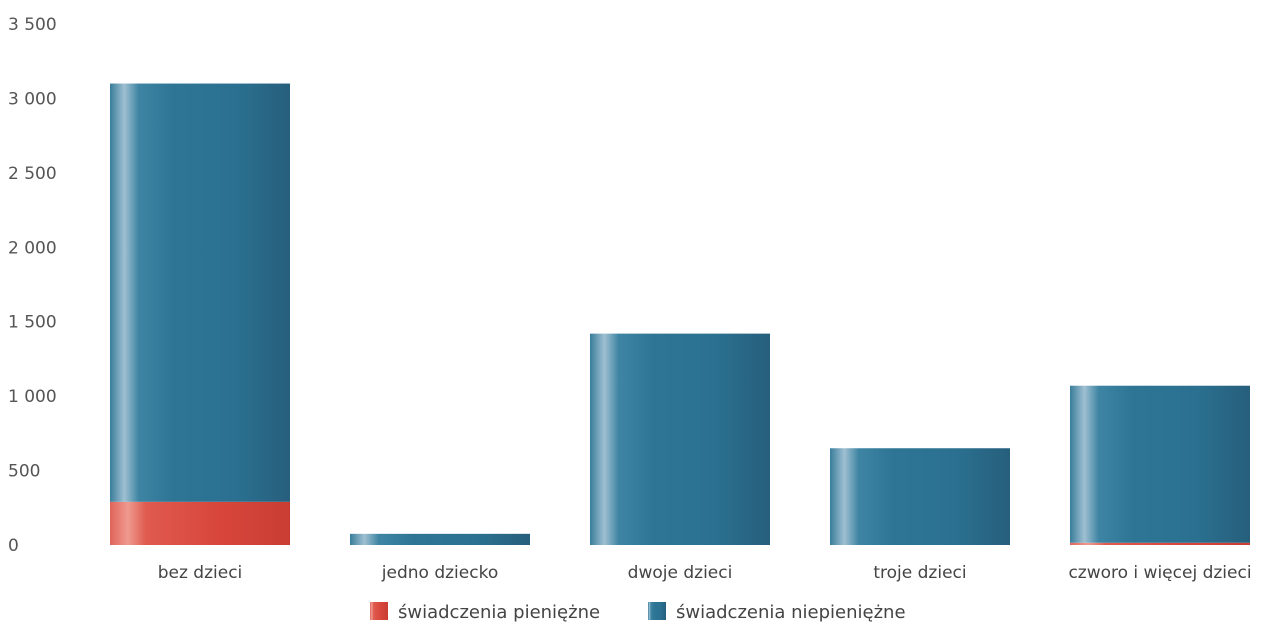  Describe the element at coordinates (439, 573) in the screenshot. I see `x-category-label: jedno dziecko` at that location.